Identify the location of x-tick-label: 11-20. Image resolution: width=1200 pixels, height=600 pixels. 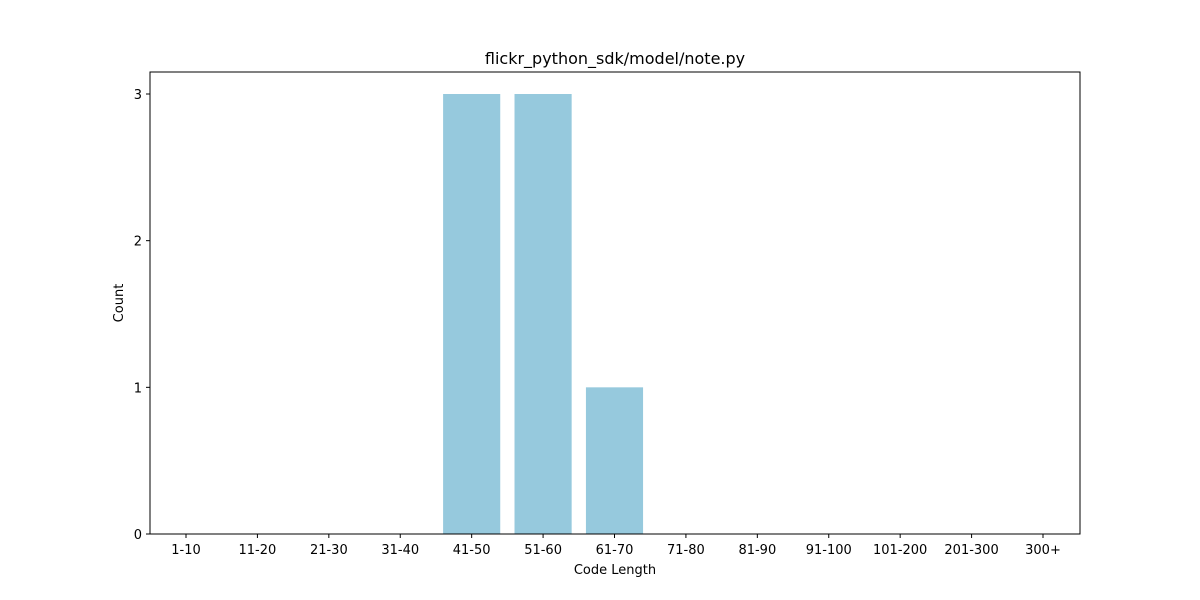
(258, 550).